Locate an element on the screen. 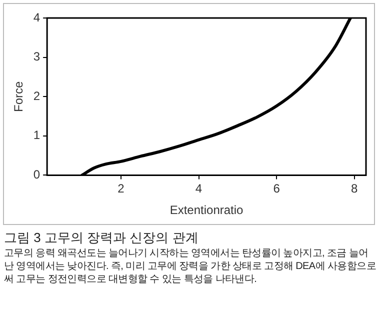  x-tick-label: 2 is located at coordinates (121, 189).